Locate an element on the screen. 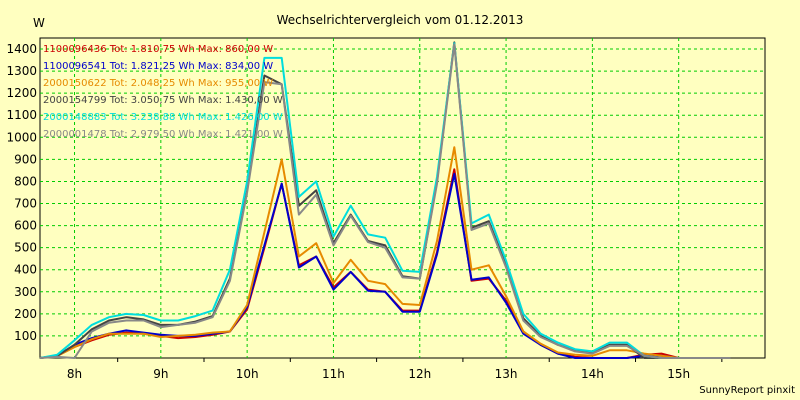 The height and width of the screenshot is (400, 800). x-tick-label: 13h is located at coordinates (506, 374).